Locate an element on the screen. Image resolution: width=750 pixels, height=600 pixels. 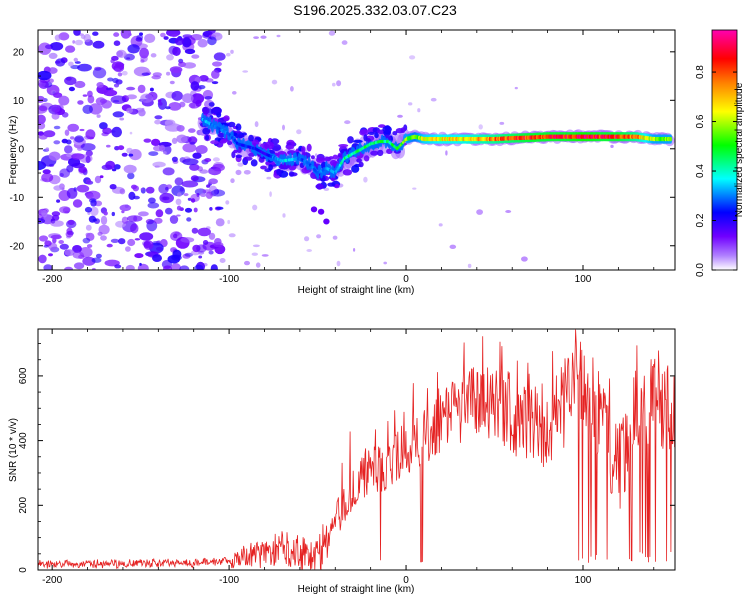
snr-xtick-label: 100 is located at coordinates (583, 580).